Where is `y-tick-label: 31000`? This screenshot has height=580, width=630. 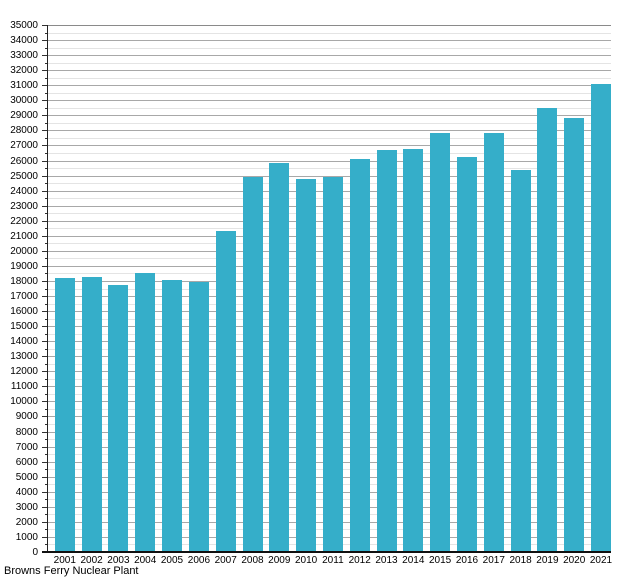 y-tick-label: 31000 is located at coordinates (24, 85).